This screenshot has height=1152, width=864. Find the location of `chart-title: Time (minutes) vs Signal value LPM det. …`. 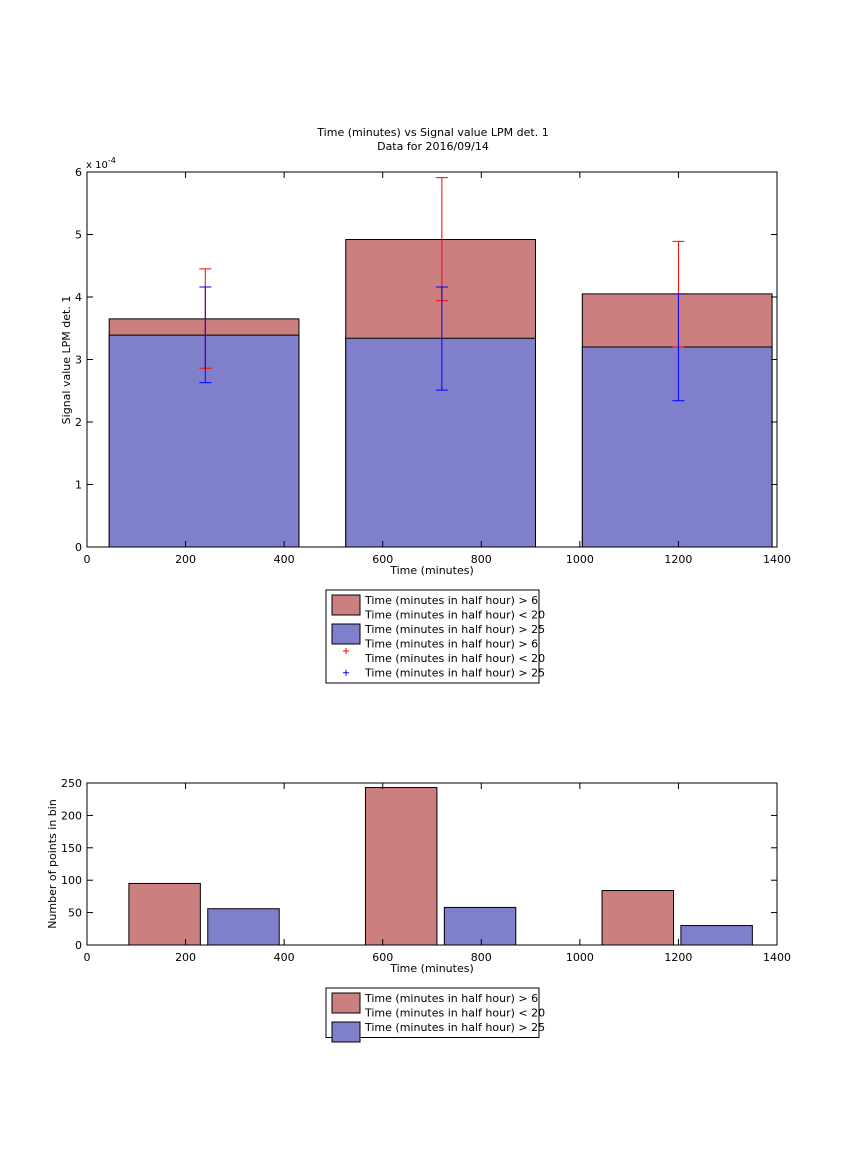

chart-title: Time (minutes) vs Signal value LPM det. … is located at coordinates (432, 132).